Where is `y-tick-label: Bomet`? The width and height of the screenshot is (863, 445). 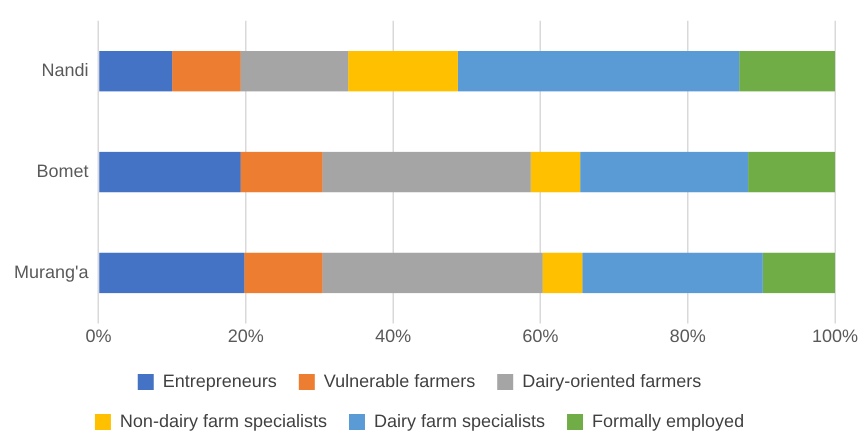
y-tick-label: Bomet is located at coordinates (62, 171).